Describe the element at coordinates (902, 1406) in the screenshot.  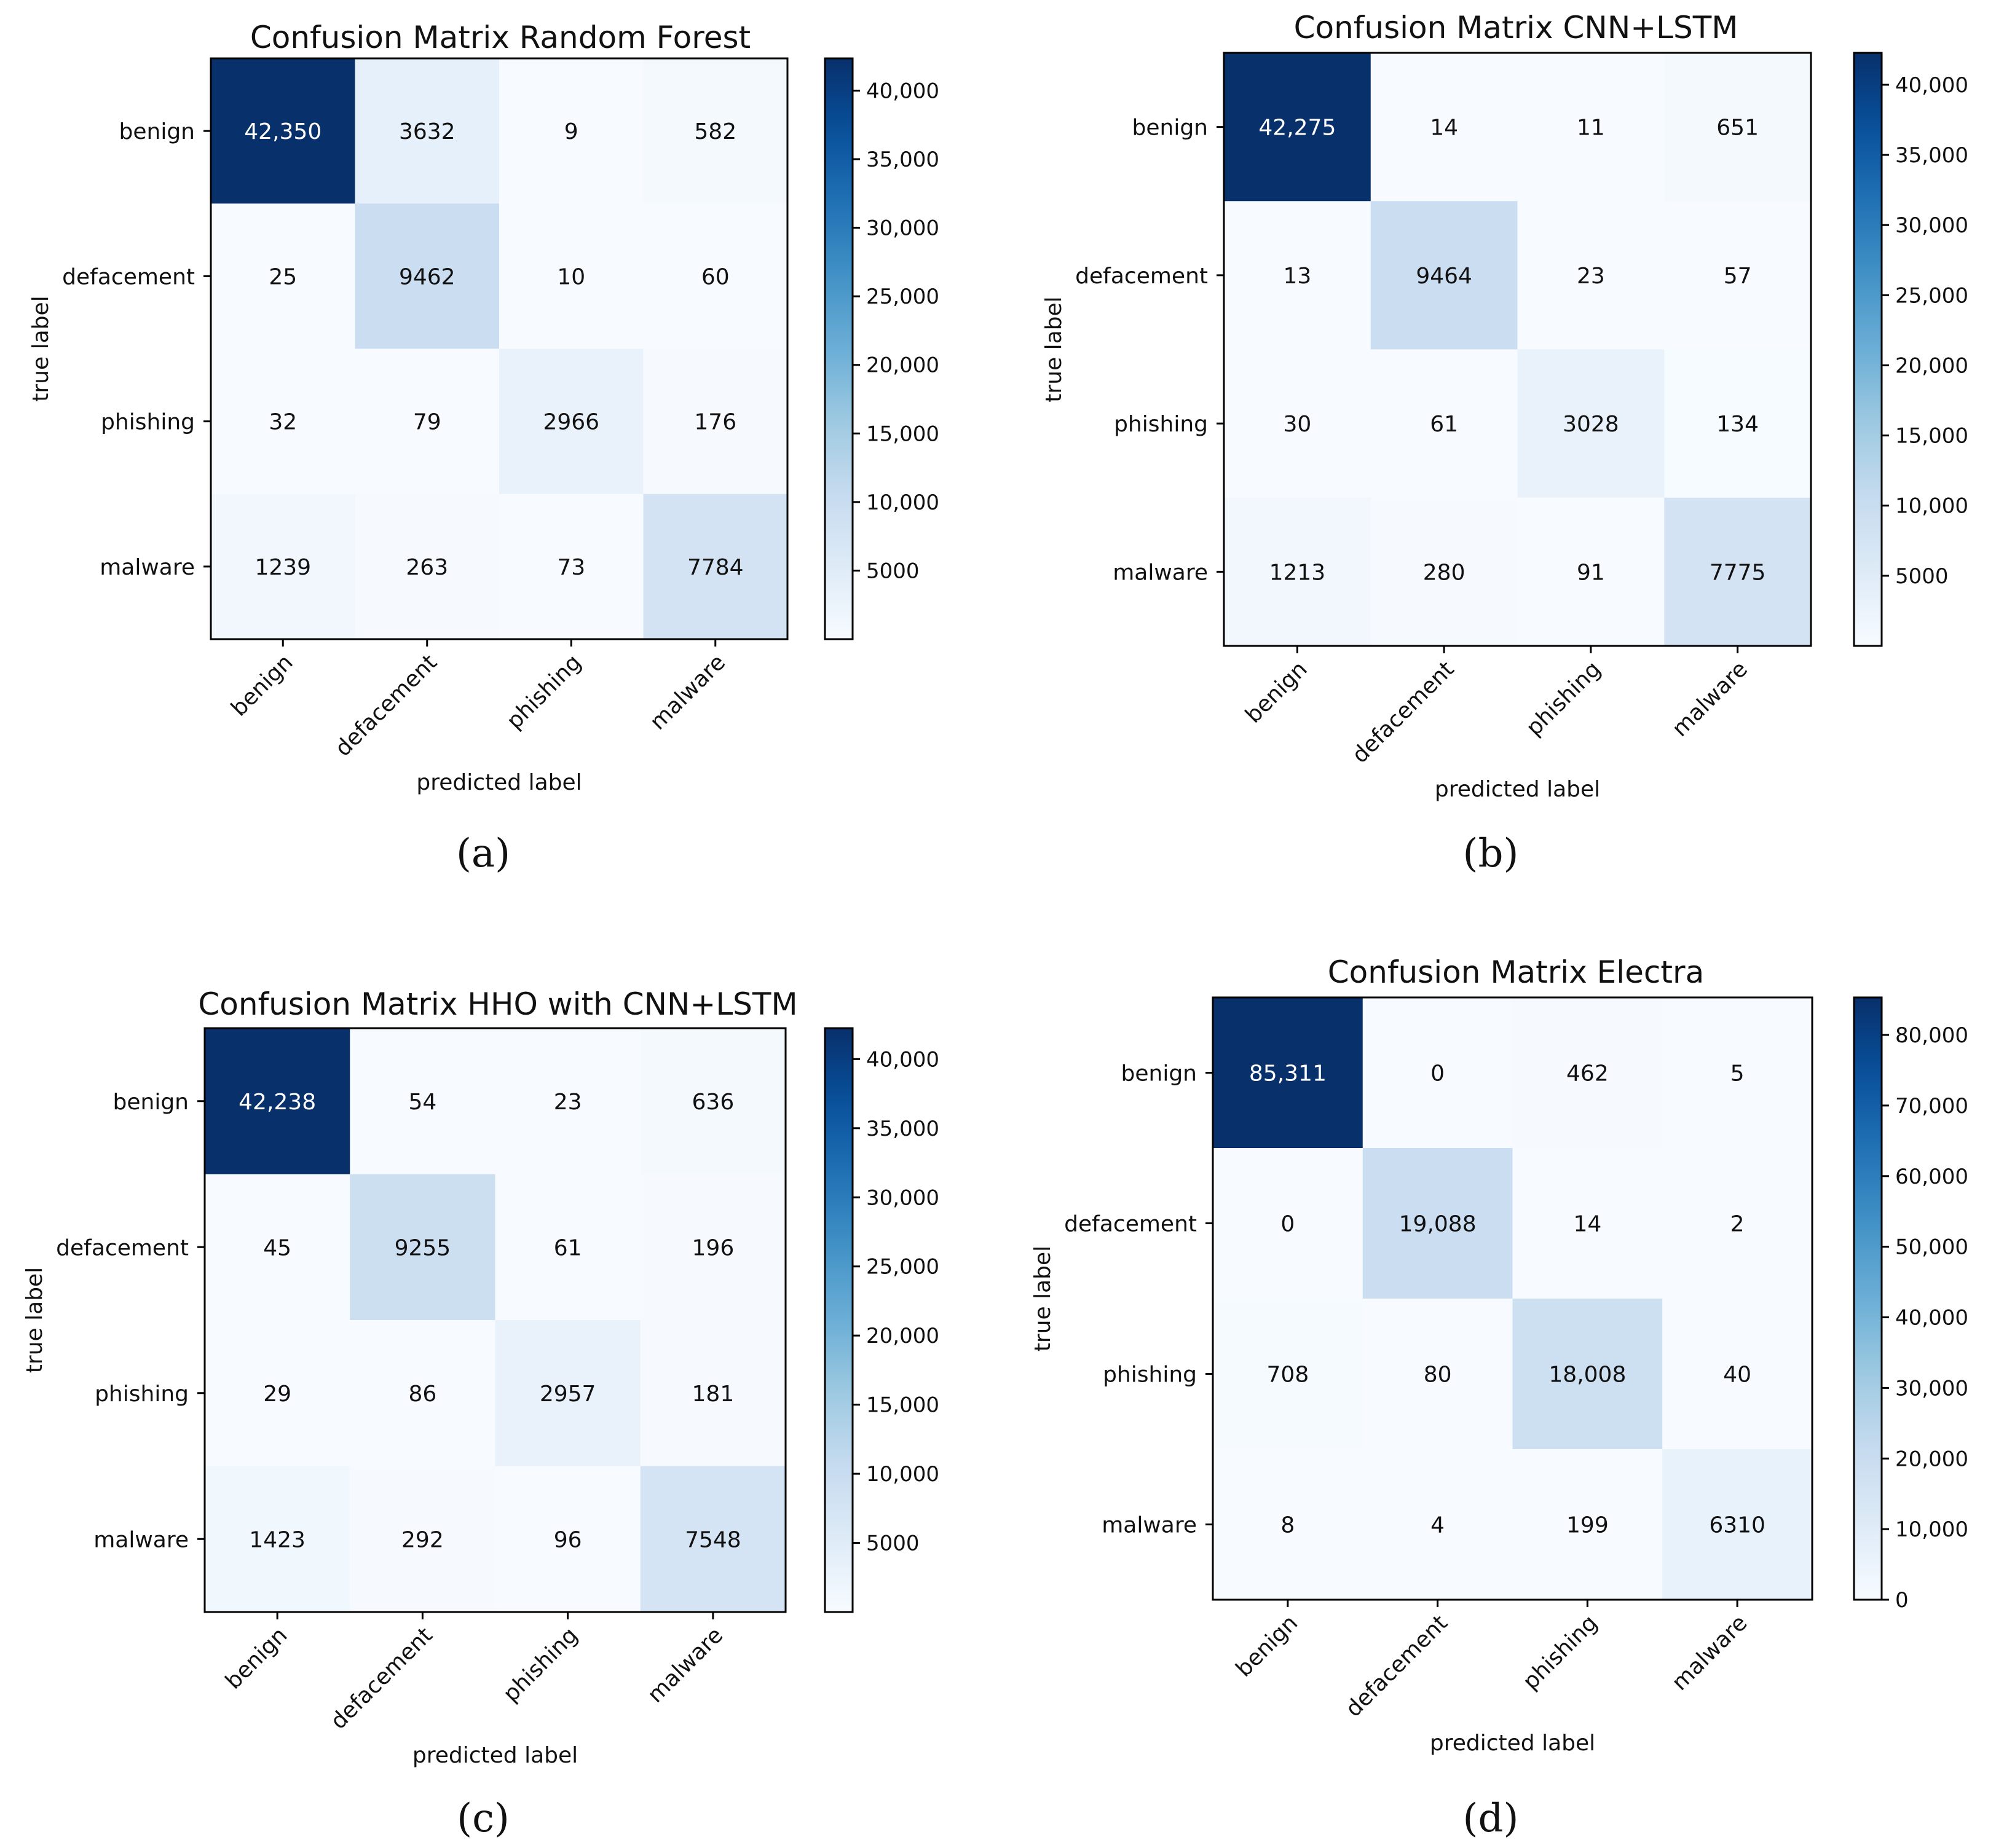
I see `colorbar-tick-label: 15,000` at that location.